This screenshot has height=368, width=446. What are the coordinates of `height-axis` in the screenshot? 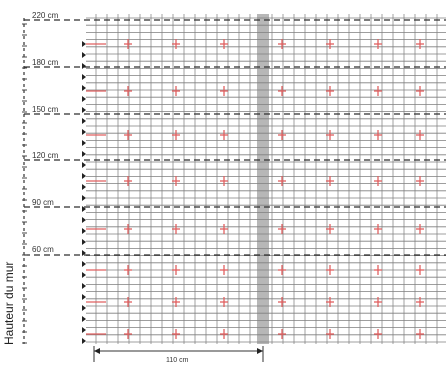 It's located at (54, 181).